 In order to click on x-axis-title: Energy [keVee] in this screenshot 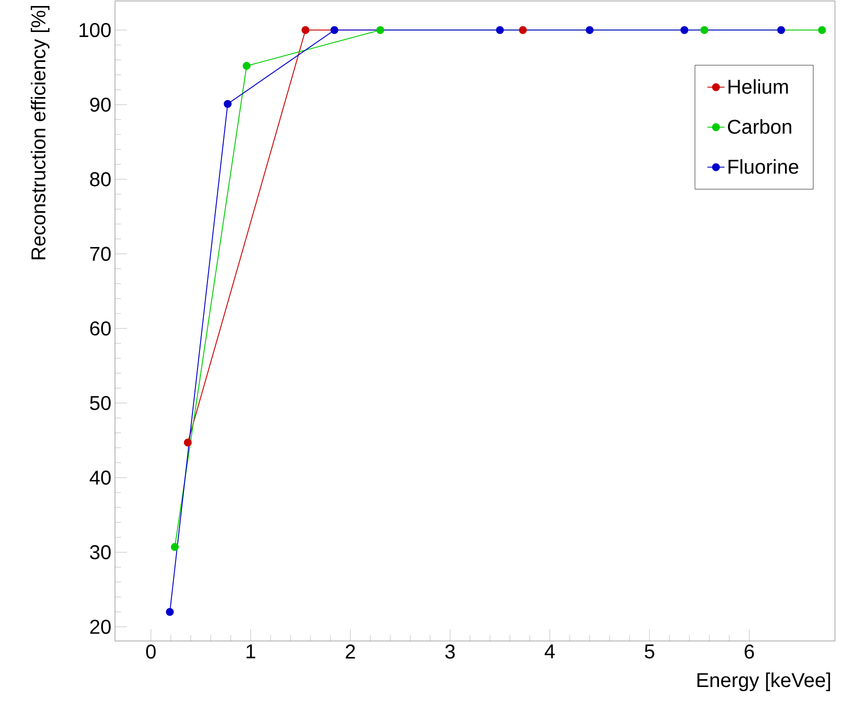, I will do `click(763, 682)`.